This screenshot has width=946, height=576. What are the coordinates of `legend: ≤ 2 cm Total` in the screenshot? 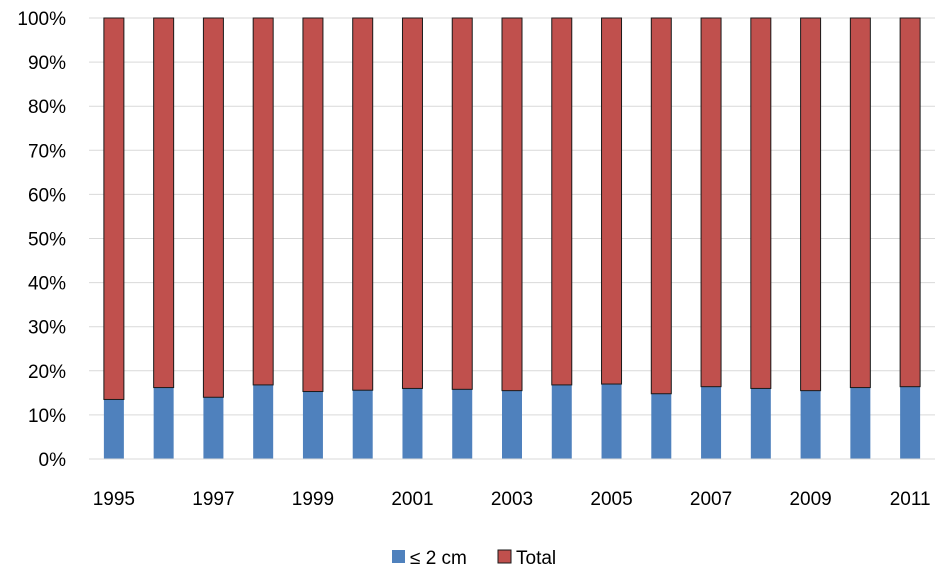 It's located at (474, 558).